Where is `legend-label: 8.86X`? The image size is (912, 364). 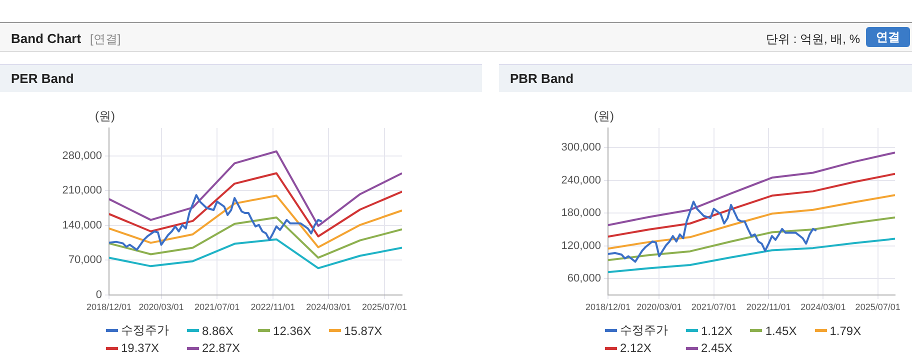
legend-label: 8.86X is located at coordinates (218, 331).